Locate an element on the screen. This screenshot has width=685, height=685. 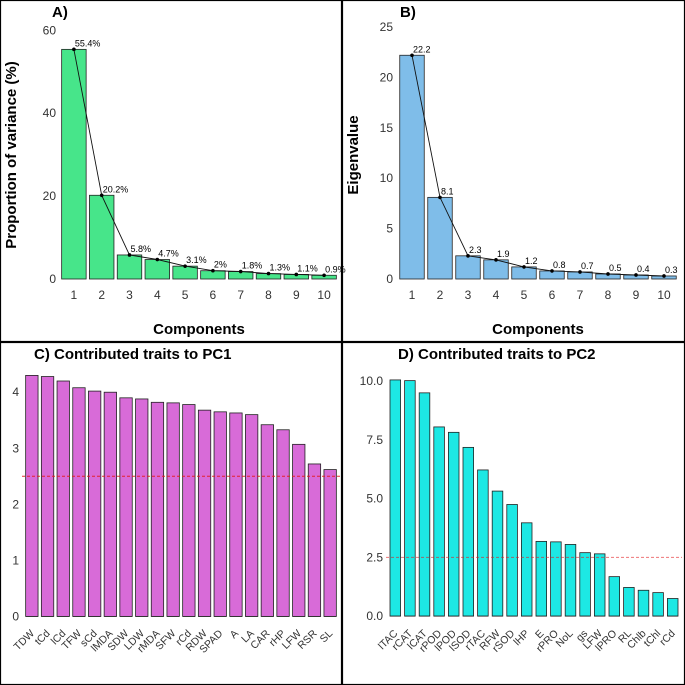
y-tick-label: 0.0 is located at coordinates (374, 616).